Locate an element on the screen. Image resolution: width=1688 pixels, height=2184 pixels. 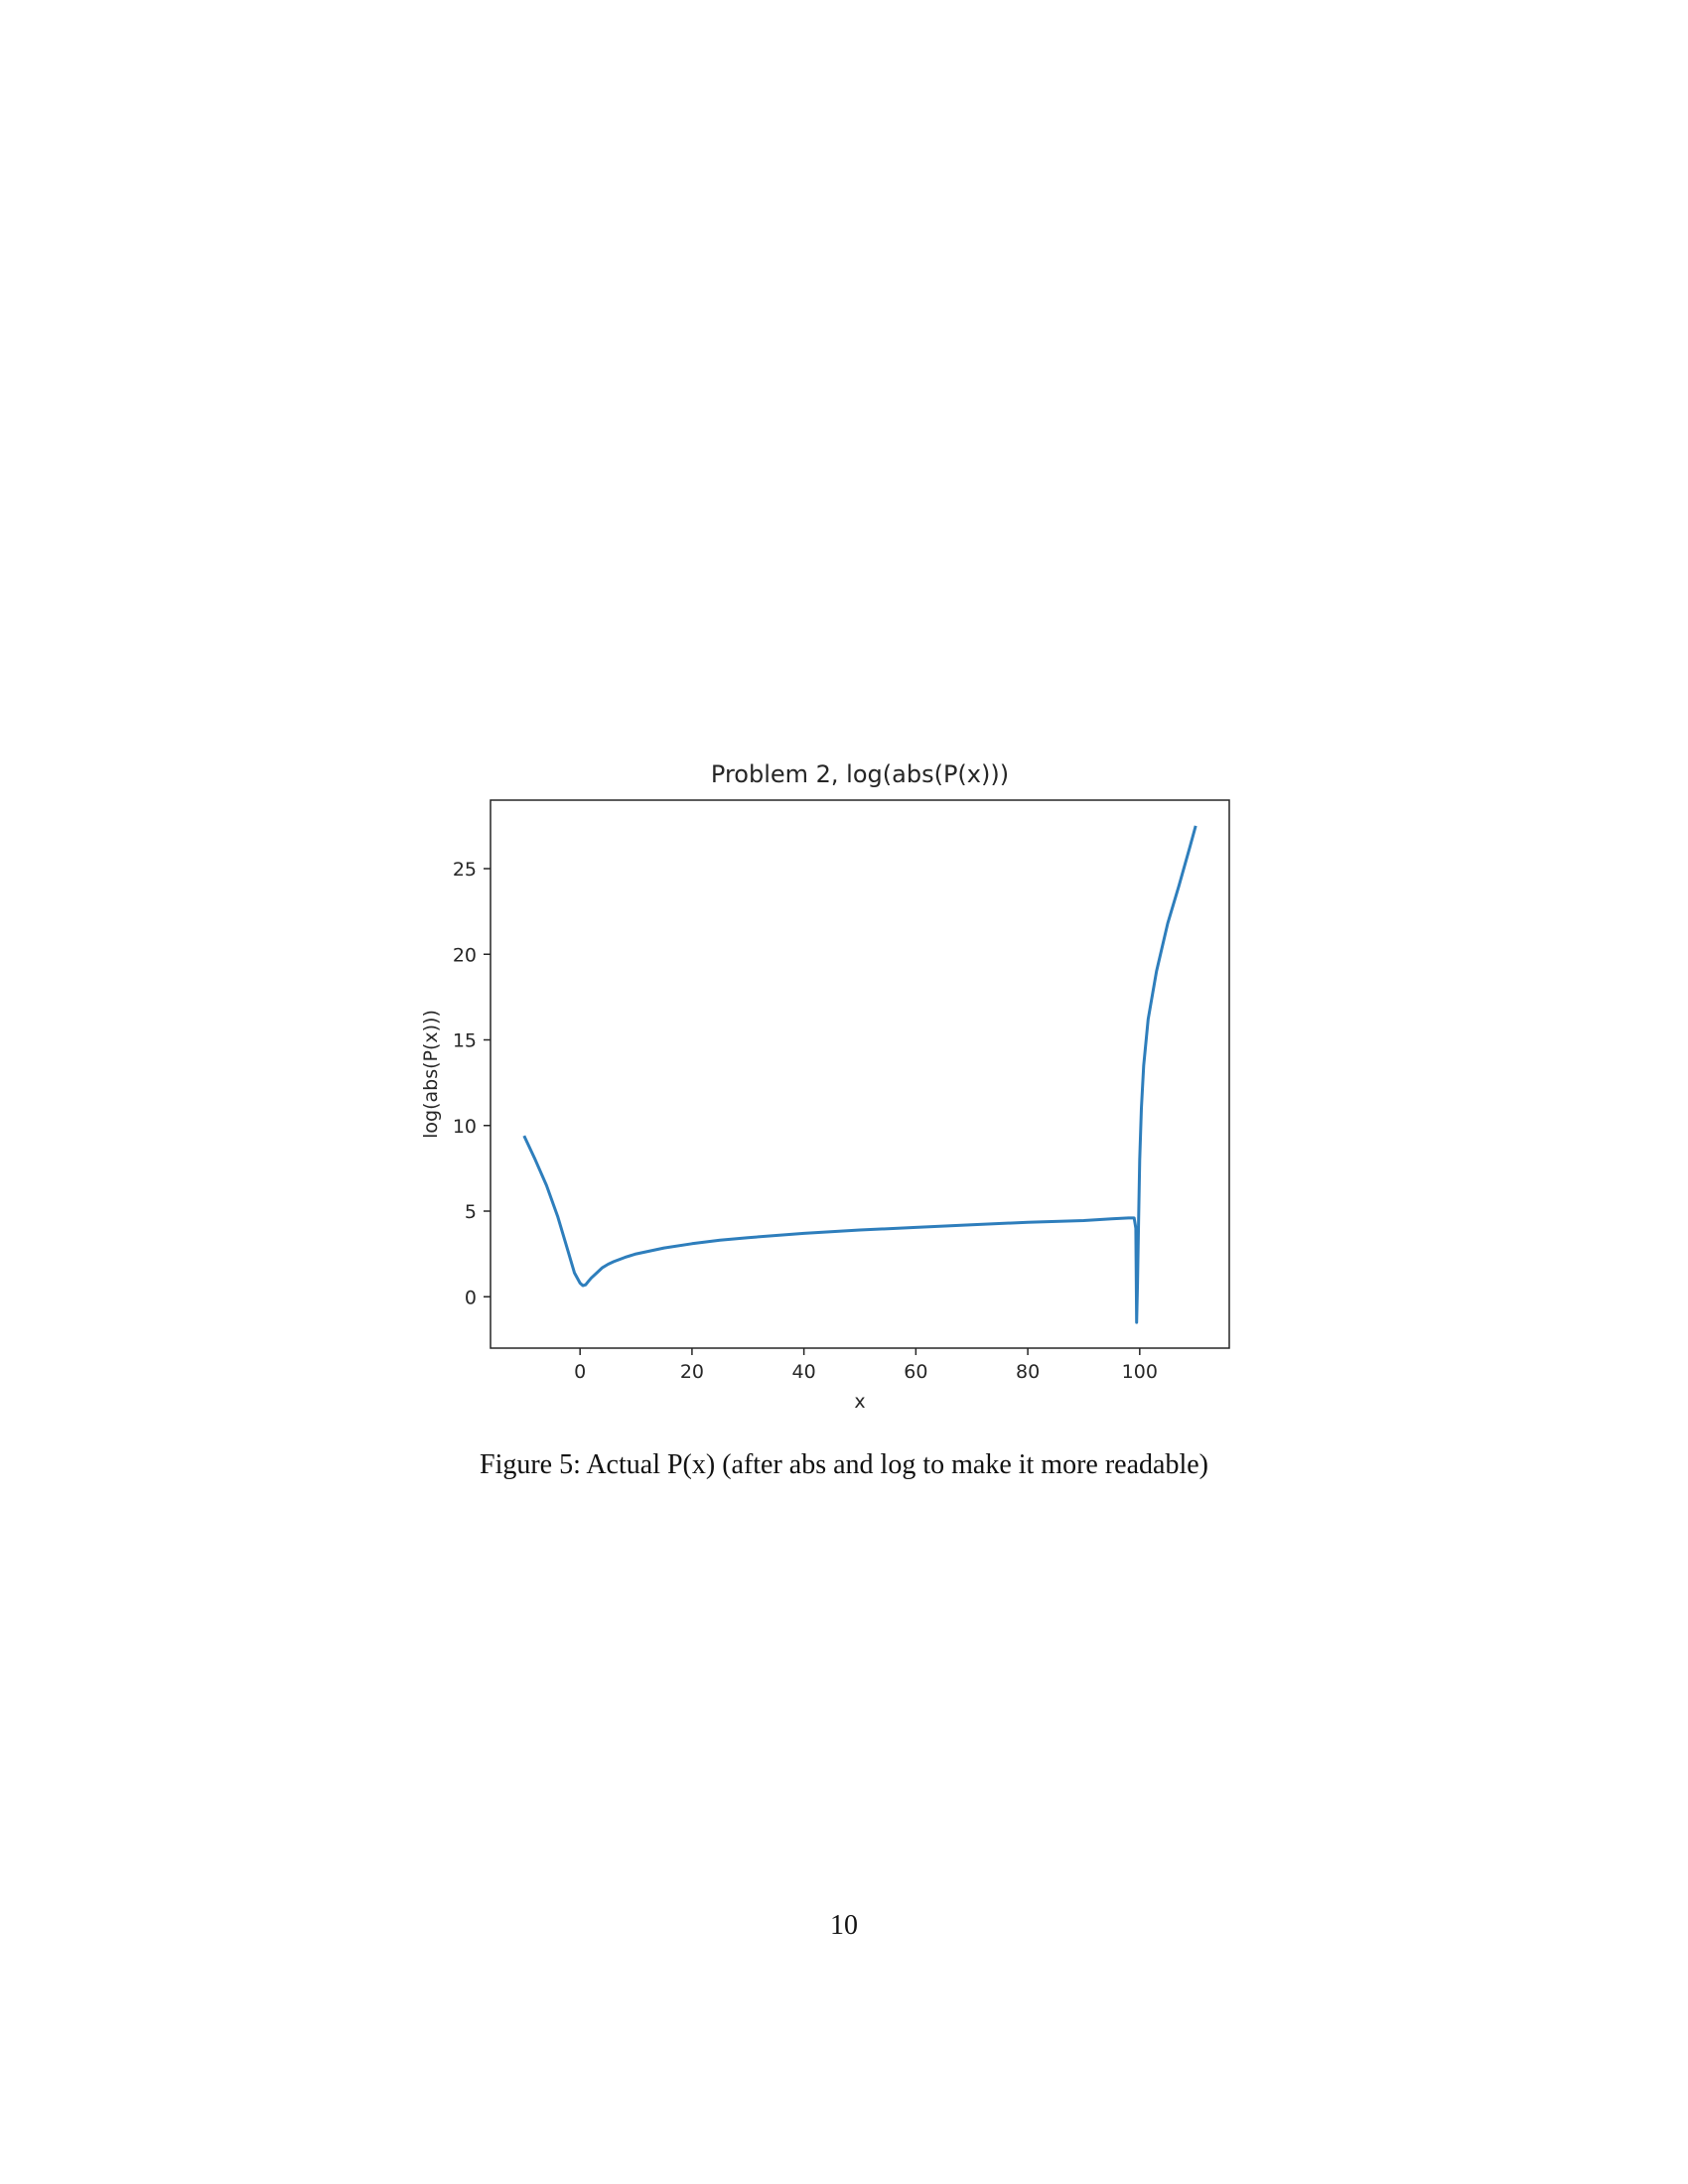
x-tick-label: 100 is located at coordinates (1140, 1372).